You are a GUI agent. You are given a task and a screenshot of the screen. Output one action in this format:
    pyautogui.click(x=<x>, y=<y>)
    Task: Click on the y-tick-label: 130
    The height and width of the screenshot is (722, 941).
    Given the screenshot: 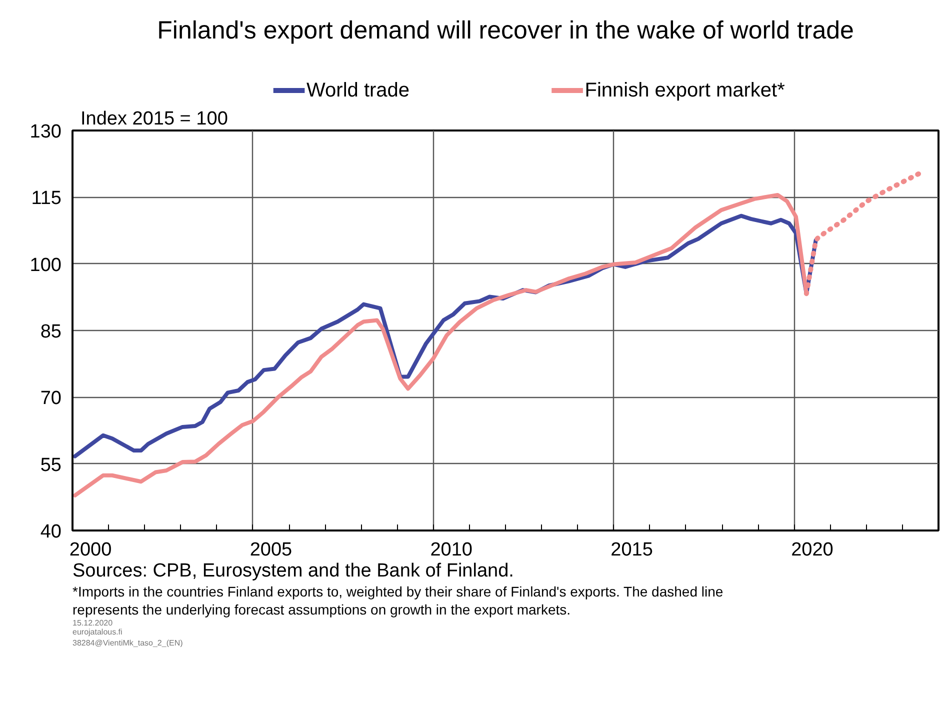 What is the action you would take?
    pyautogui.click(x=46, y=132)
    